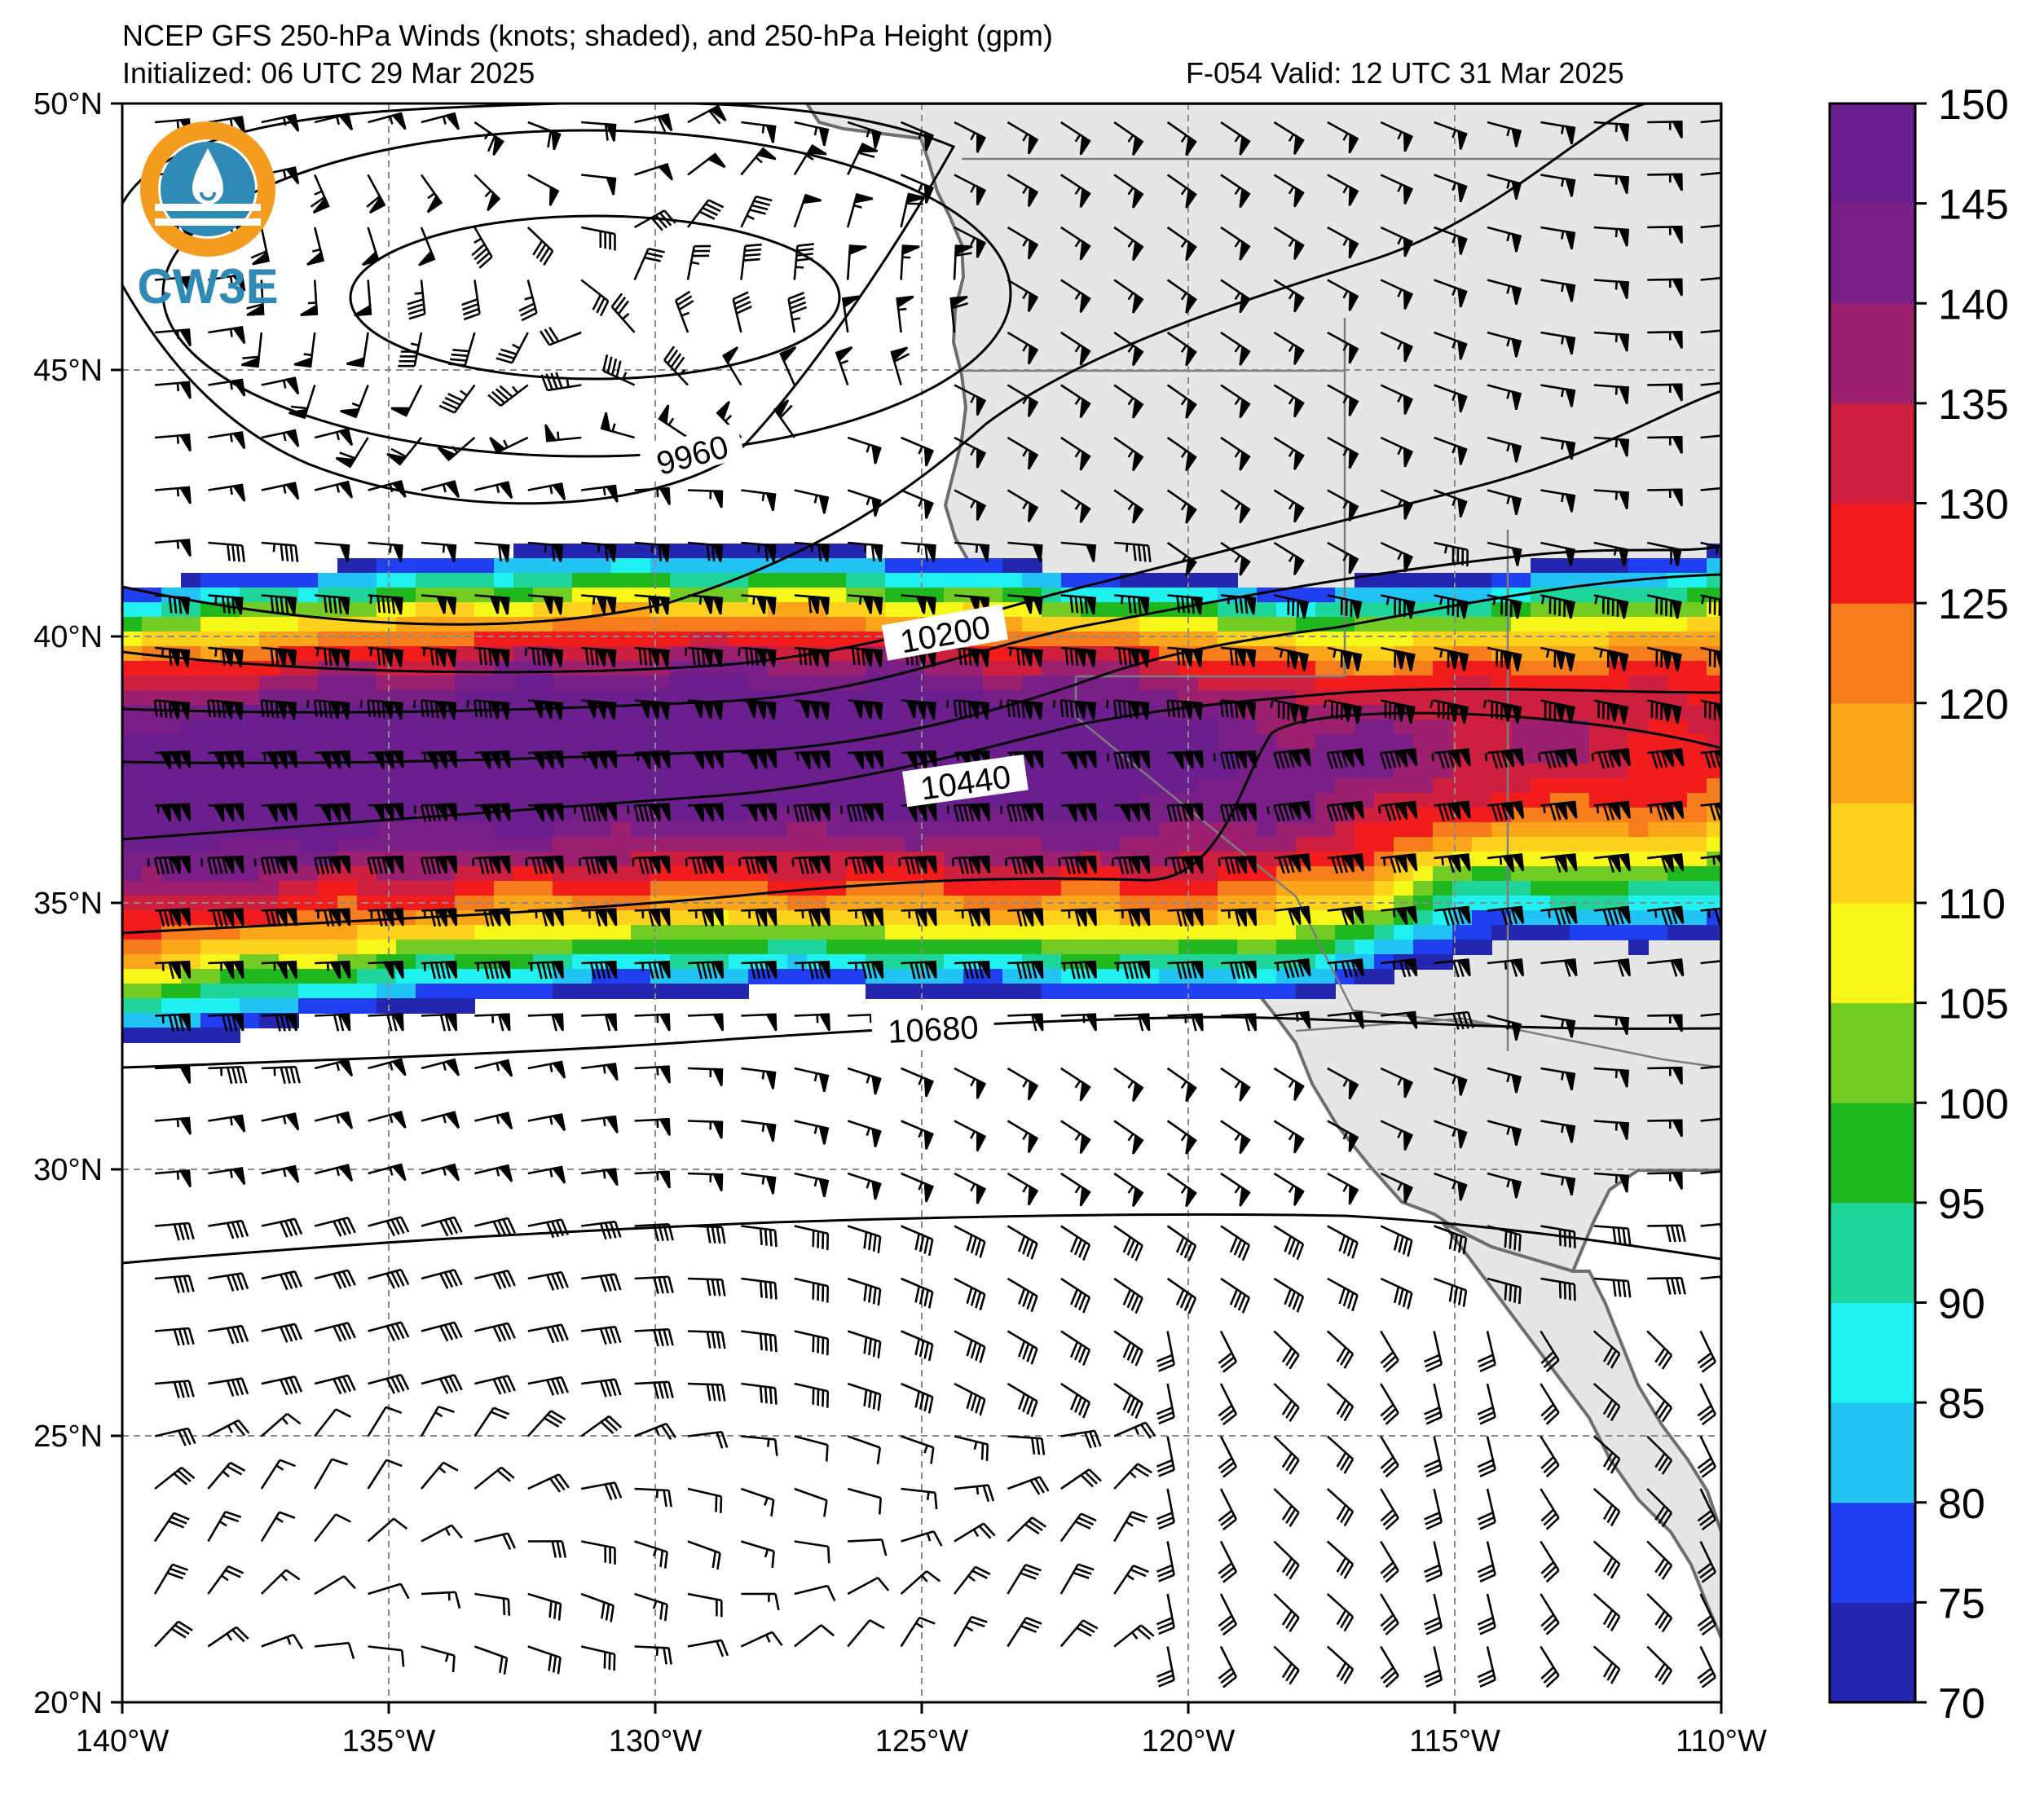 The height and width of the screenshot is (1796, 2044). What do you see at coordinates (470, 349) in the screenshot?
I see `wind-barb` at bounding box center [470, 349].